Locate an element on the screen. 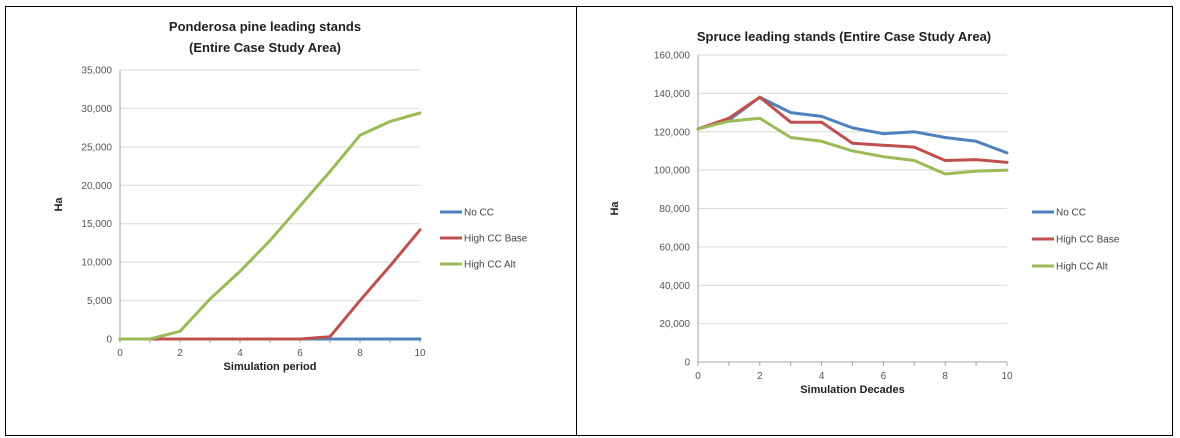 The width and height of the screenshot is (1180, 438). chart-title: (Entire Case Study Area) is located at coordinates (265, 47).